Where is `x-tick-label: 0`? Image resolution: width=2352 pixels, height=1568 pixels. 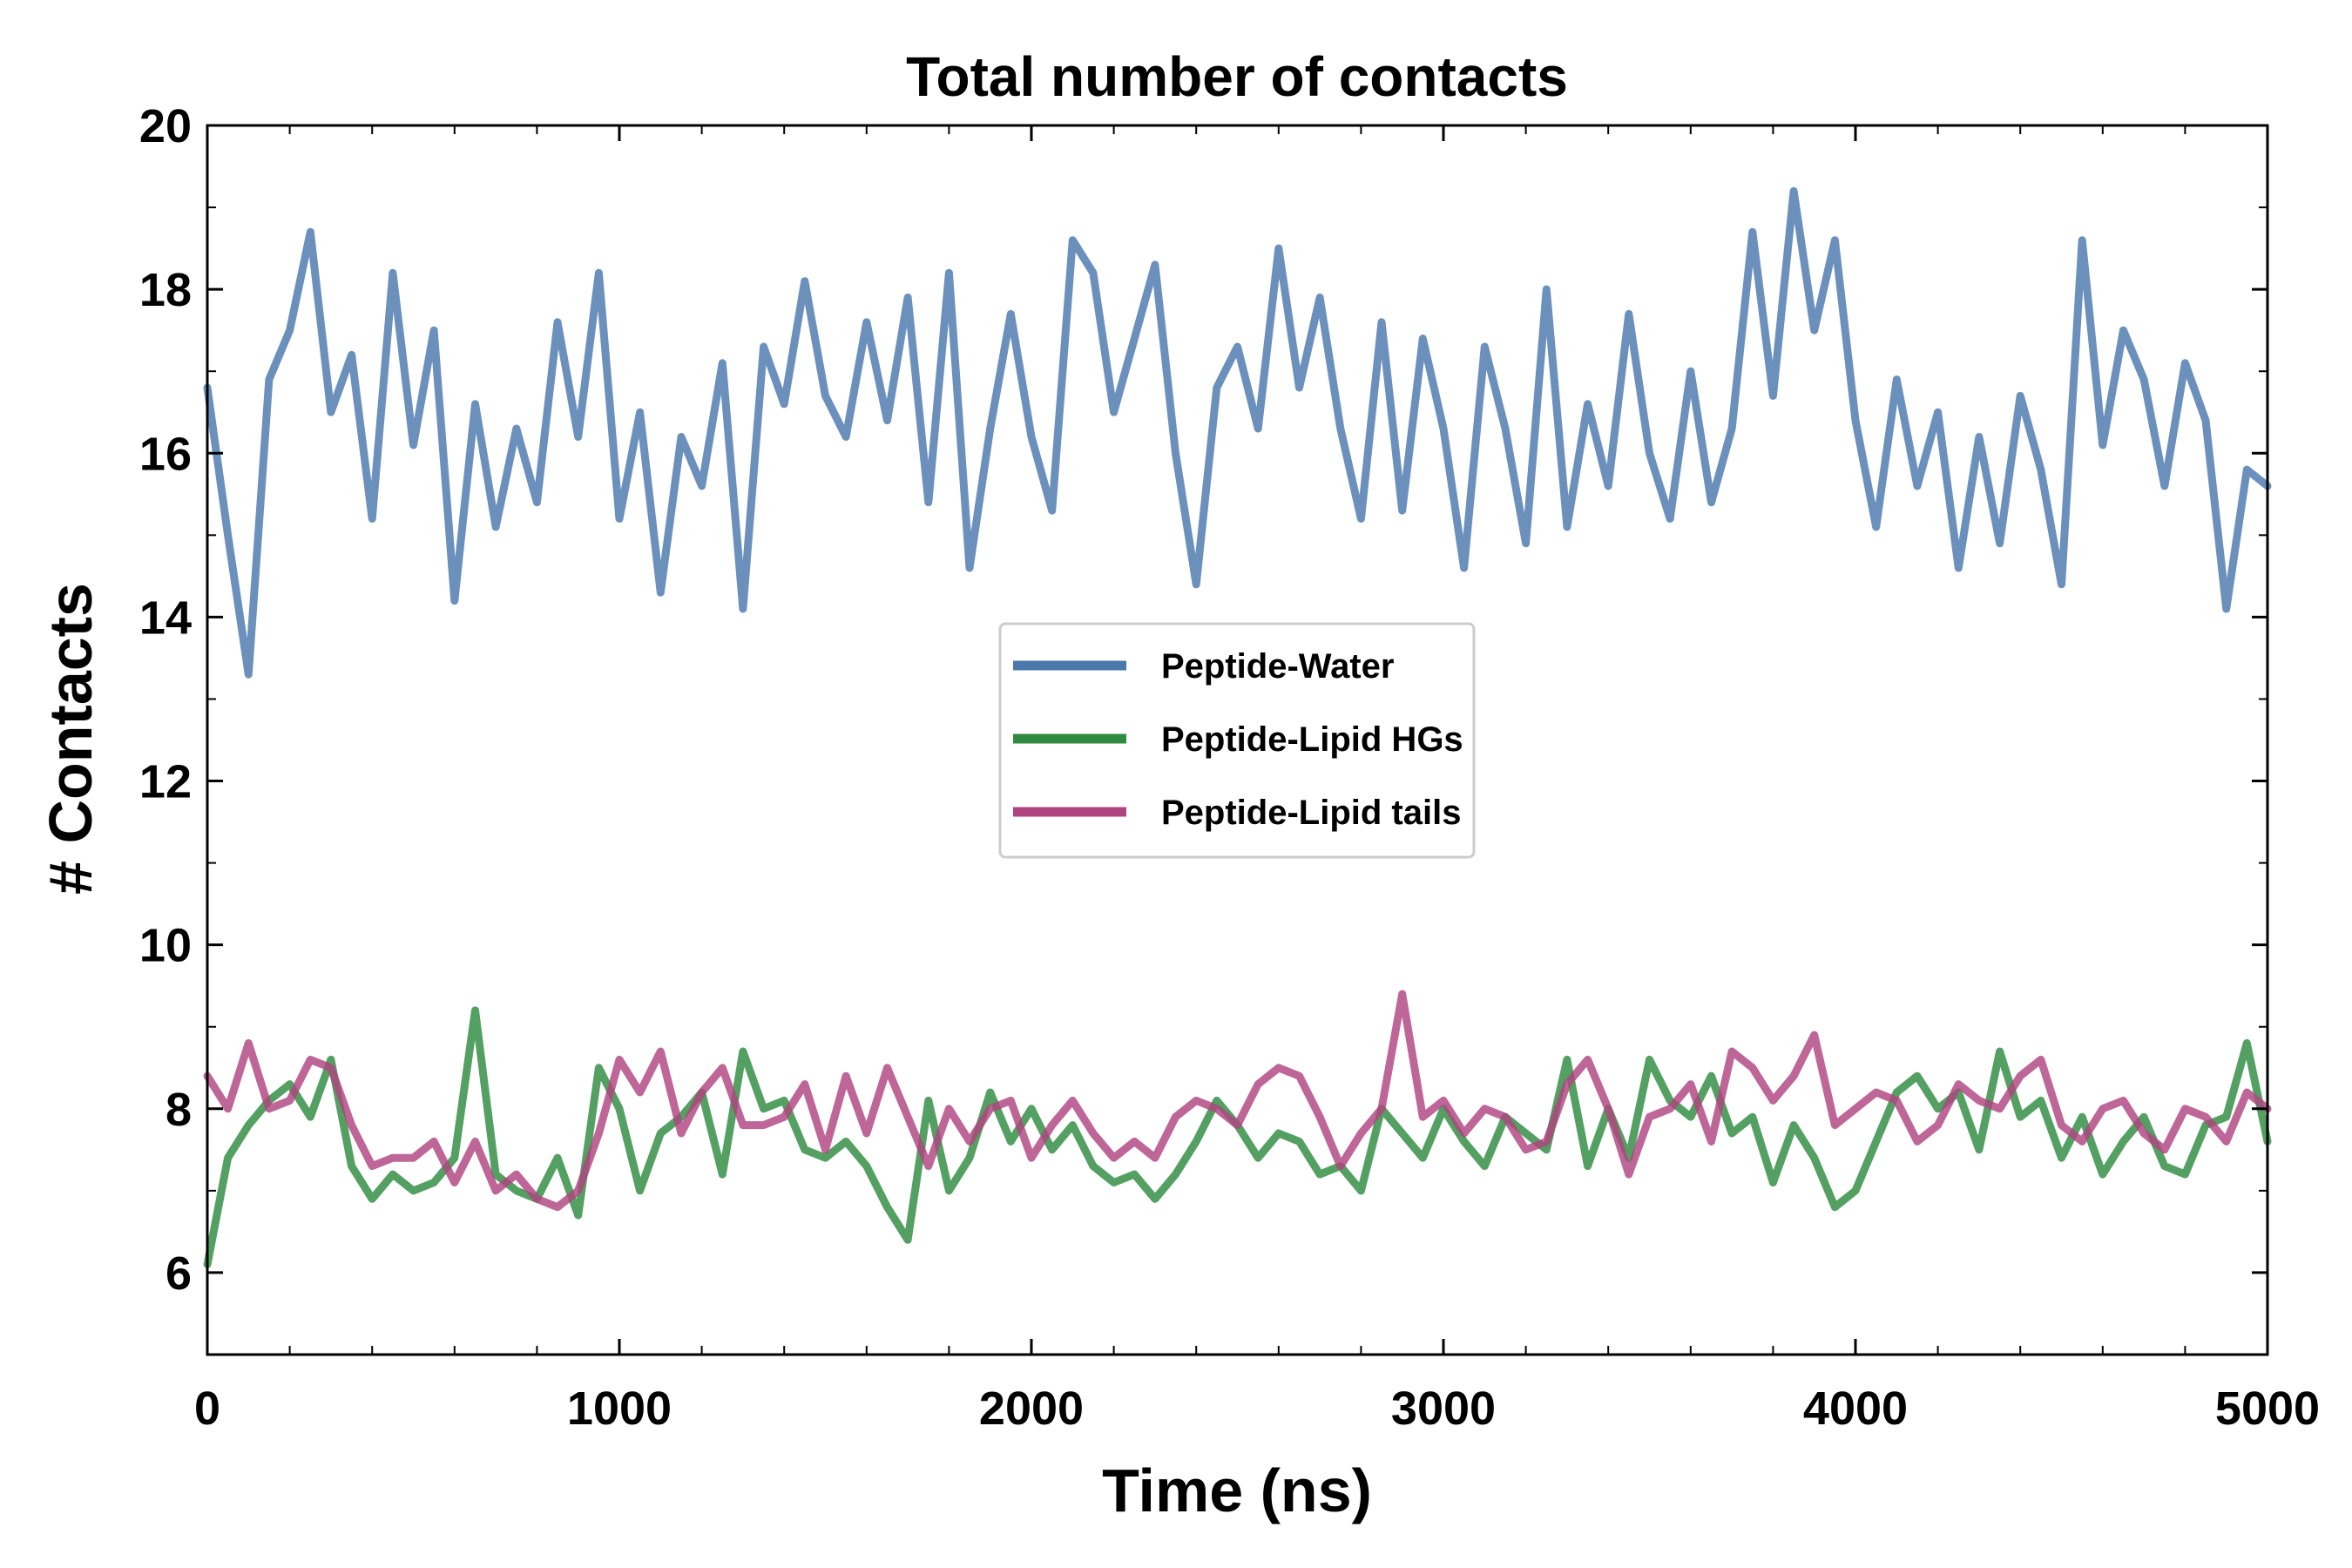 x-tick-label: 0 is located at coordinates (207, 1408).